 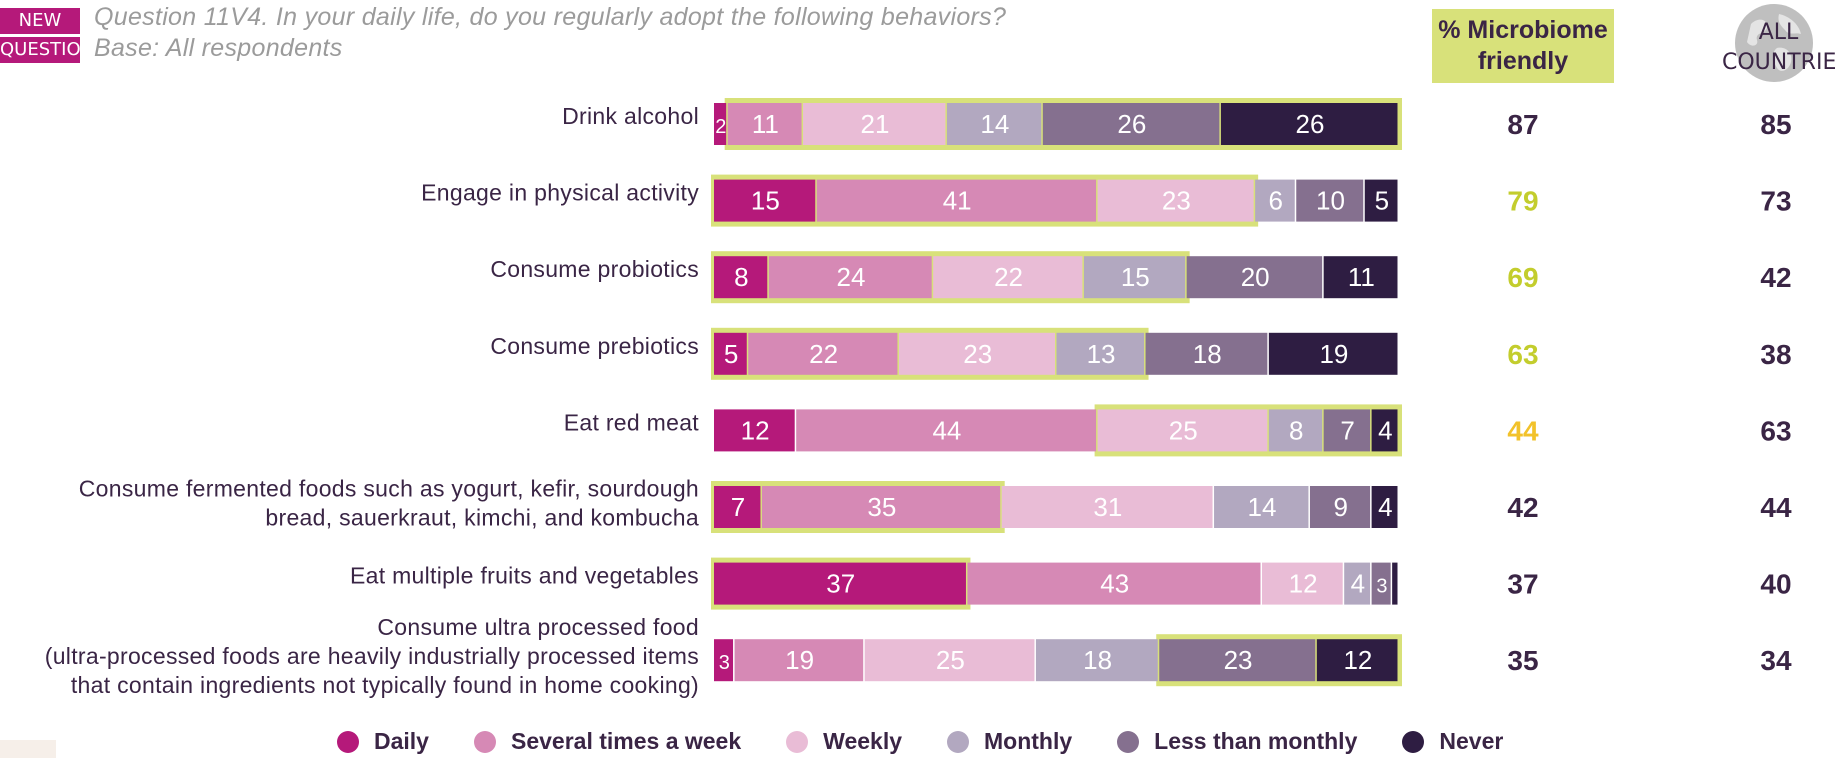 I want to click on data-label: 35, so click(x=881, y=507).